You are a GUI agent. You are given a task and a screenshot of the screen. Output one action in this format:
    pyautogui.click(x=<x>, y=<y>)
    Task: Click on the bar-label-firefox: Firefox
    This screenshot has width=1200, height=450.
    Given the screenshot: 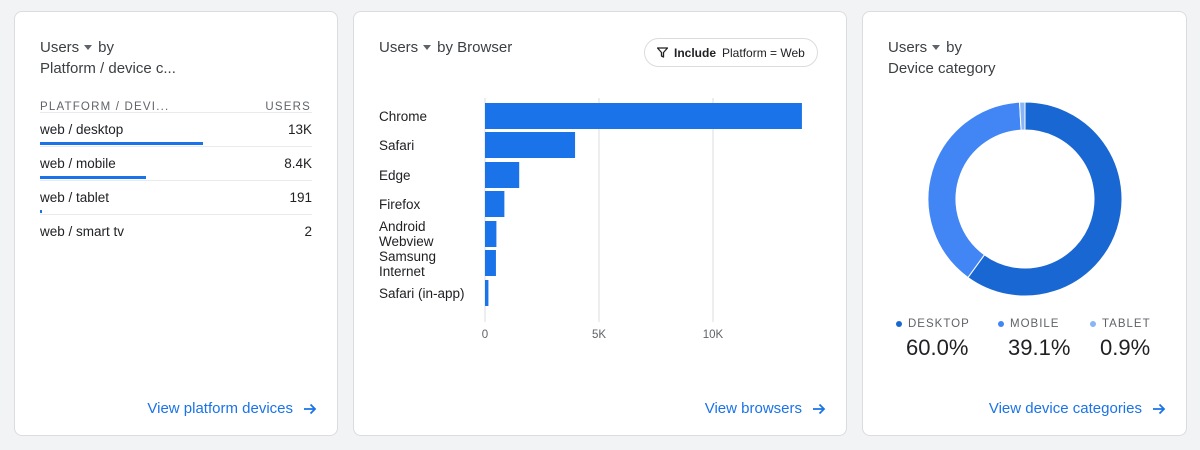 What is the action you would take?
    pyautogui.click(x=400, y=204)
    